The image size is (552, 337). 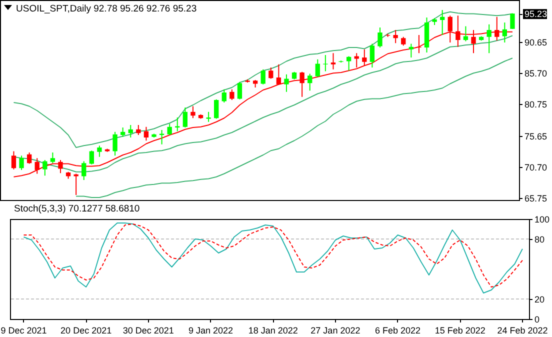 What do you see at coordinates (398, 331) in the screenshot?
I see `x-tick-label: 6 Feb 2022` at bounding box center [398, 331].